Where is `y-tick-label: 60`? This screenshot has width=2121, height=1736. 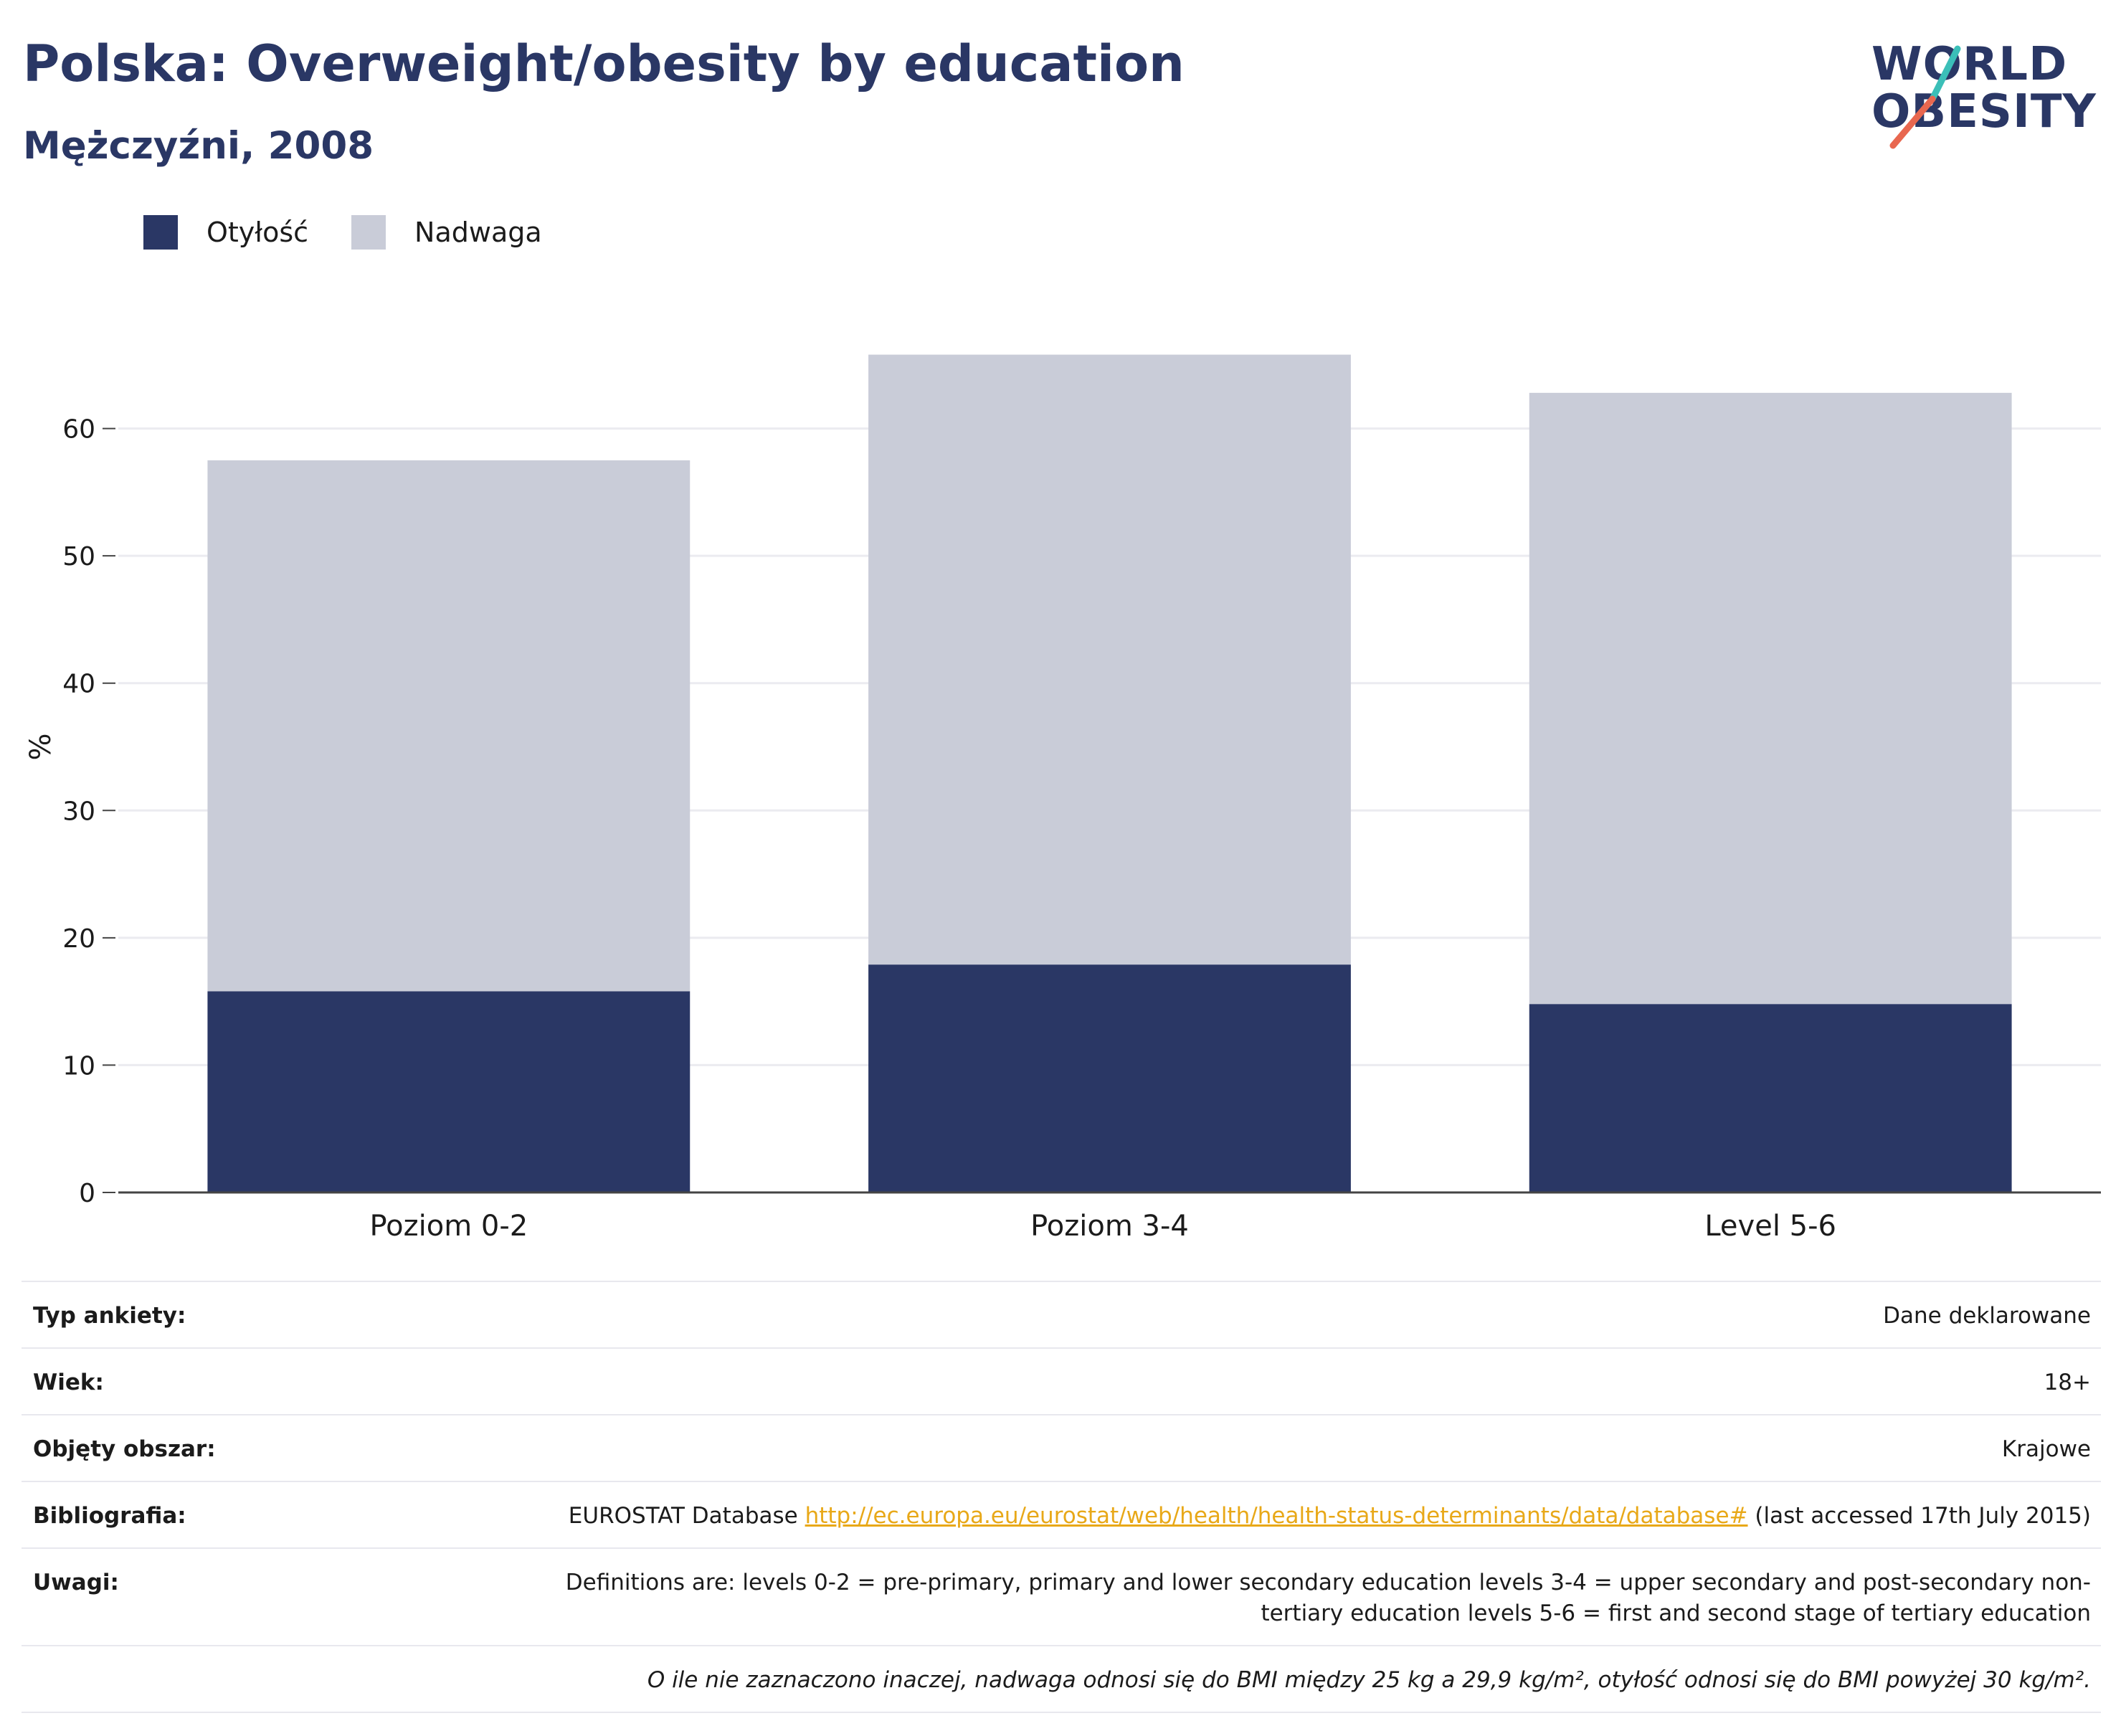 y-tick-label: 60 is located at coordinates (78, 430).